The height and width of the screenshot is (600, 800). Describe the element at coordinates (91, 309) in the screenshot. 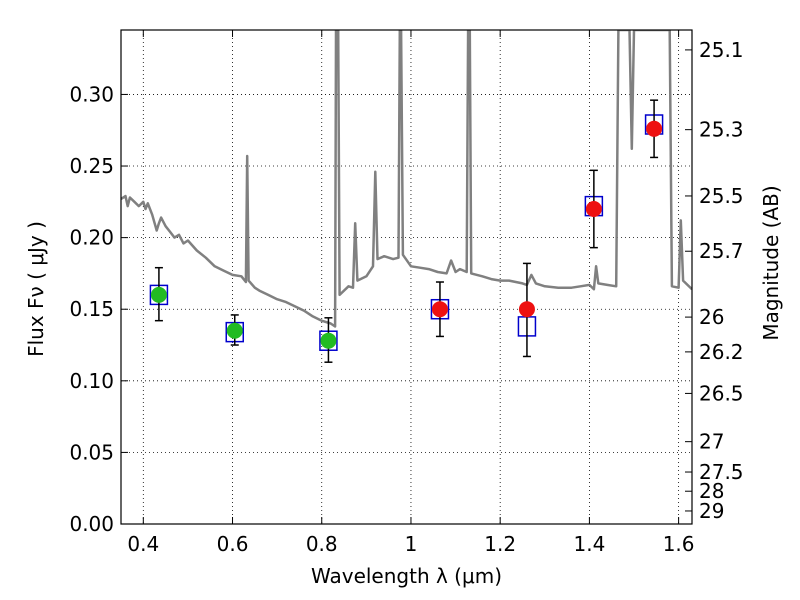

I see `y-tick-label: 0.15` at that location.